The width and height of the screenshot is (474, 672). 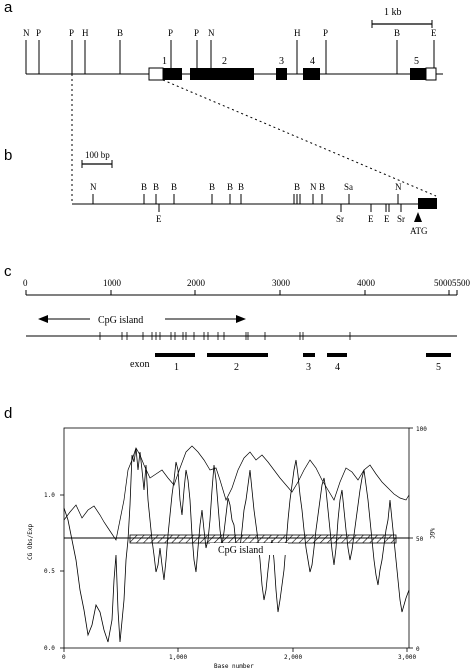 I want to click on site-label-b-top-10: Sa, so click(x=348, y=187).